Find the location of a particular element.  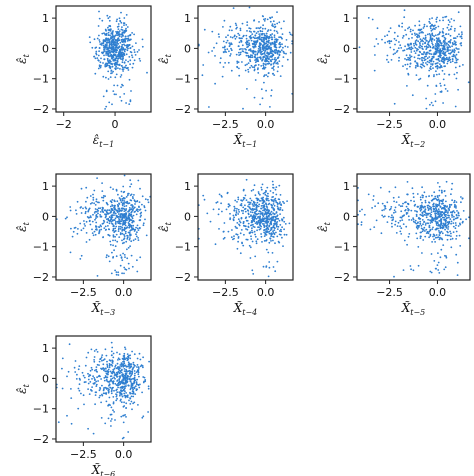

x-axis-label: X̃t−1 is located at coordinates (245, 140).